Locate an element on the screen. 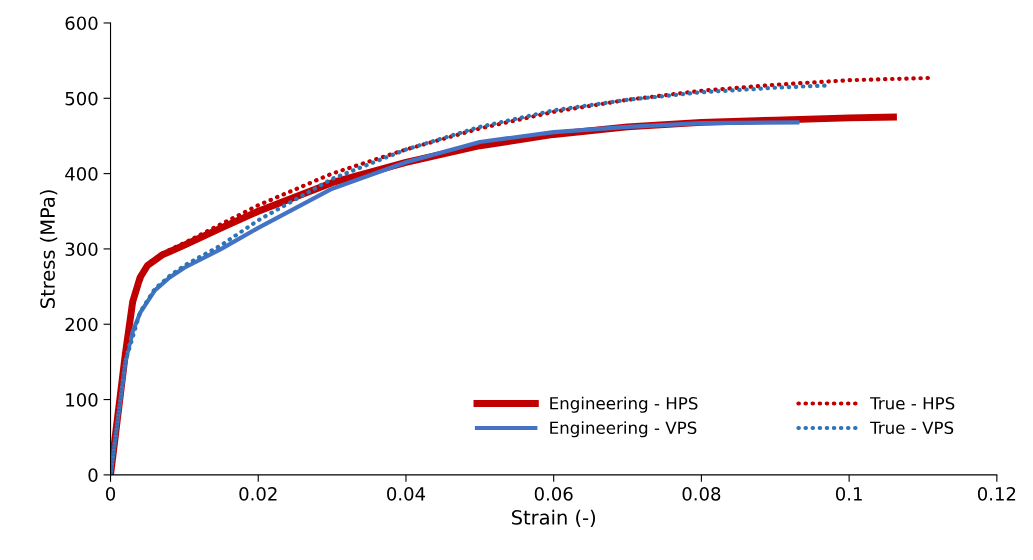 This screenshot has width=1033, height=560. x-tick-label: 0 is located at coordinates (110, 494).